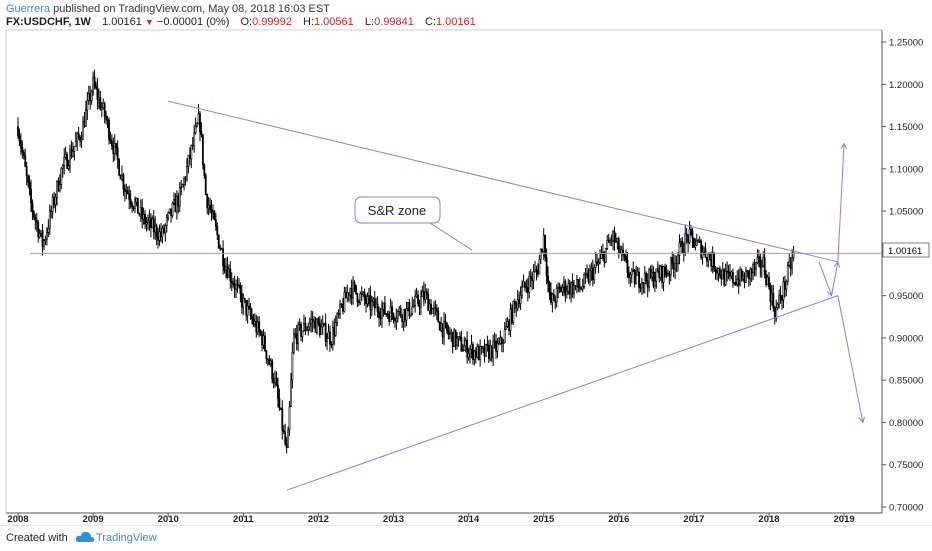 Image resolution: width=932 pixels, height=551 pixels. What do you see at coordinates (246, 22) in the screenshot?
I see `open-label: O:` at bounding box center [246, 22].